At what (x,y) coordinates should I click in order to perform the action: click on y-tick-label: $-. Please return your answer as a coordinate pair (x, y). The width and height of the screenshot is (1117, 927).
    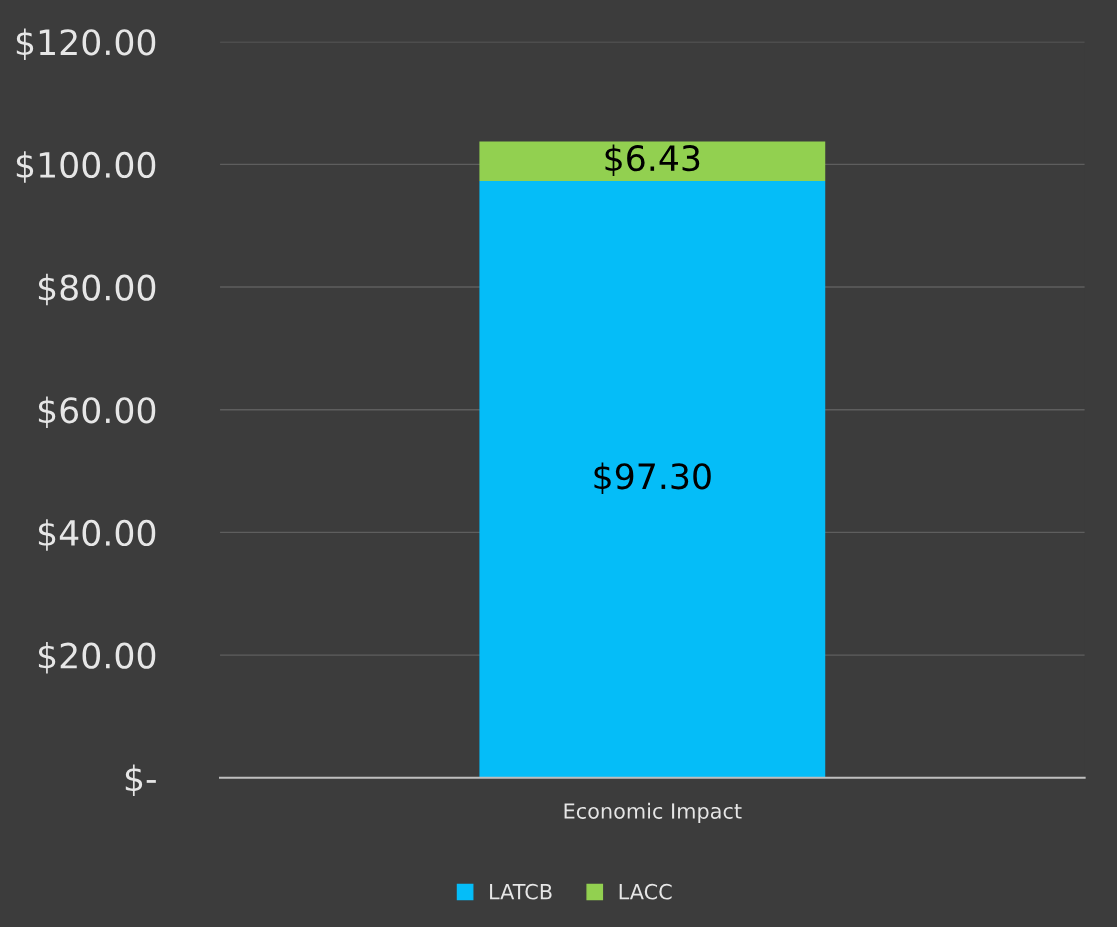
    Looking at the image, I should click on (140, 780).